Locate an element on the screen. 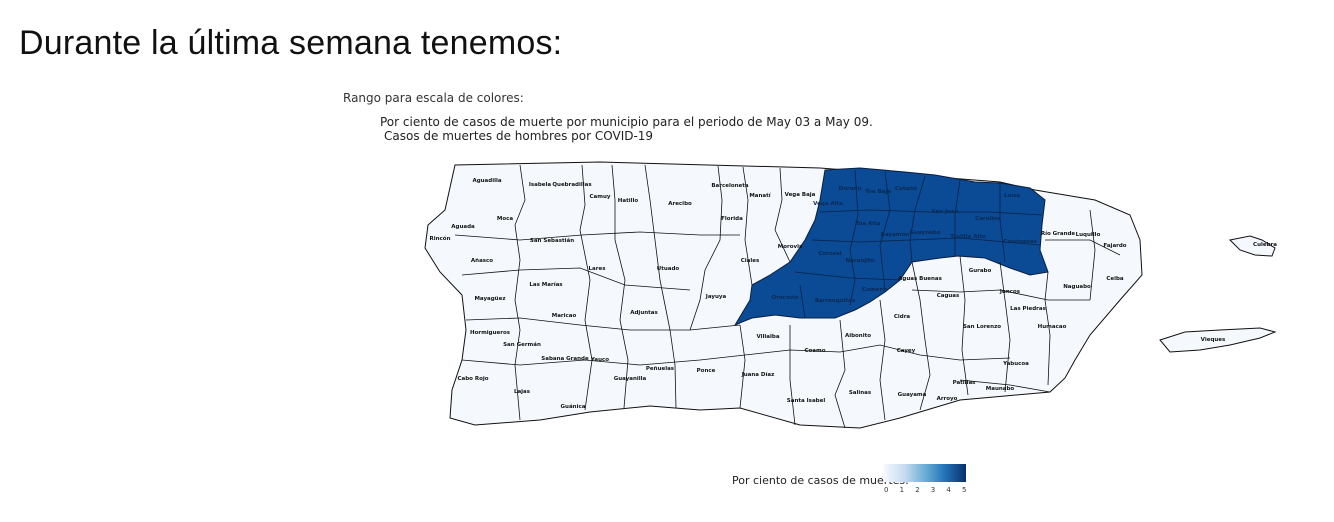  municipality-label: Hatillo is located at coordinates (628, 201).